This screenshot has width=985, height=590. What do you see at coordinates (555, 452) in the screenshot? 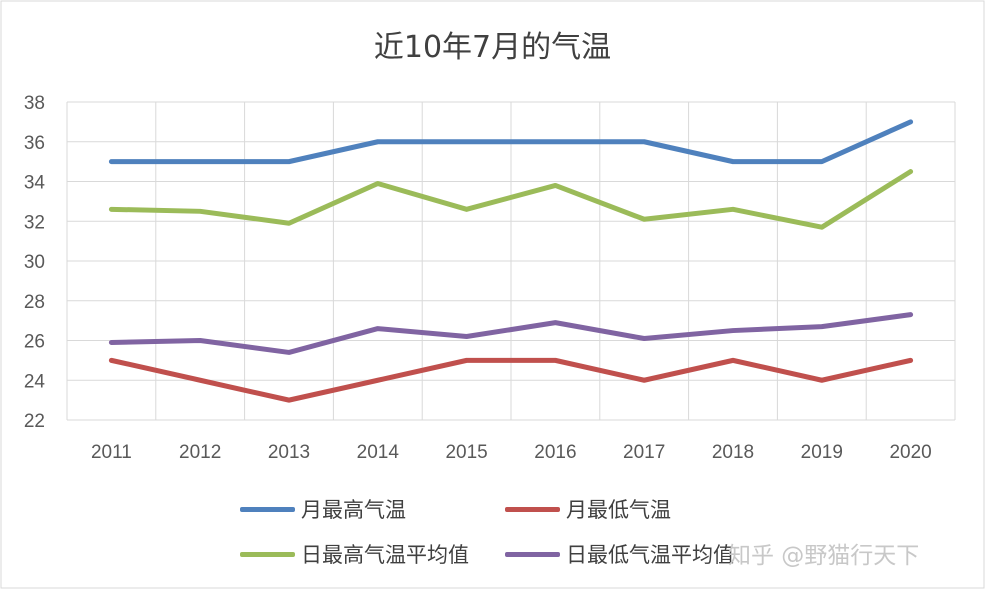
I see `x-tick-label: 2016` at bounding box center [555, 452].